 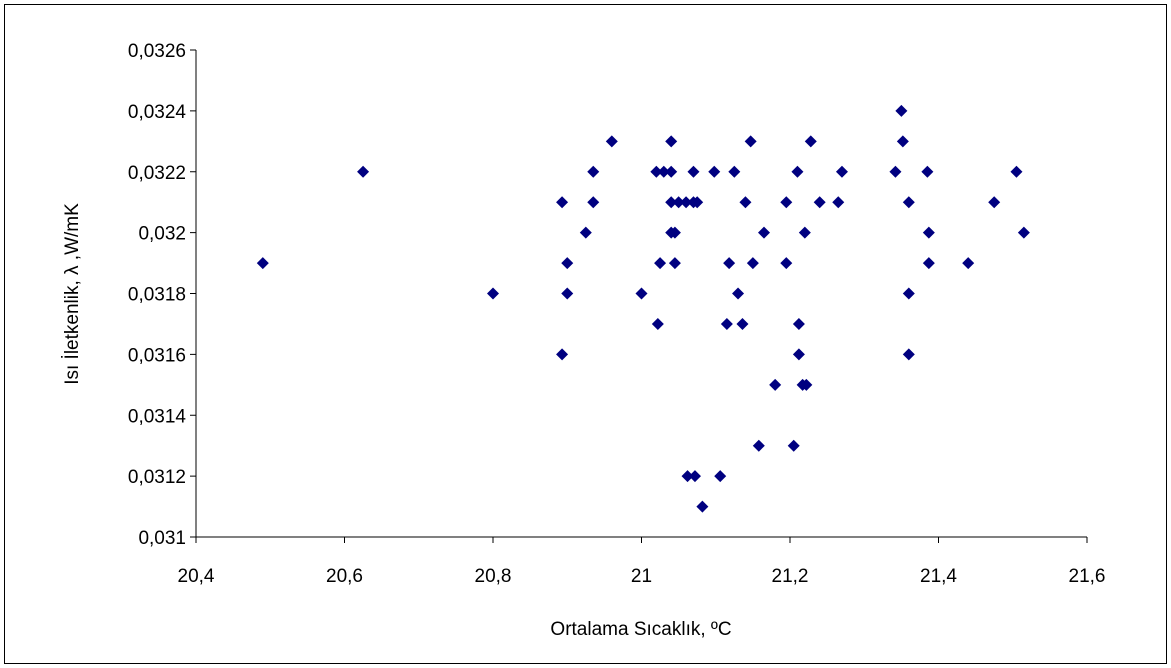 I want to click on x-tick-label: 21, so click(x=641, y=576).